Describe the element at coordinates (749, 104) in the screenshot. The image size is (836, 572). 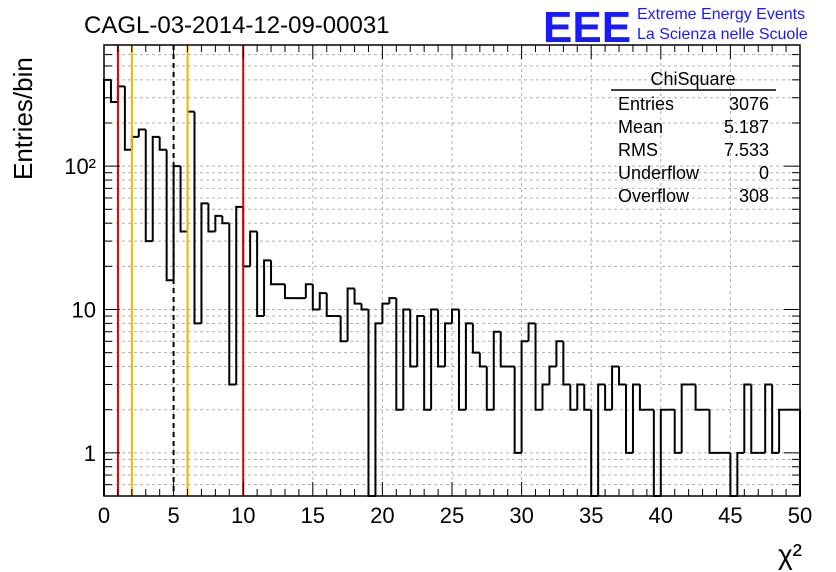
I see `stats-value-entries: 3076` at that location.